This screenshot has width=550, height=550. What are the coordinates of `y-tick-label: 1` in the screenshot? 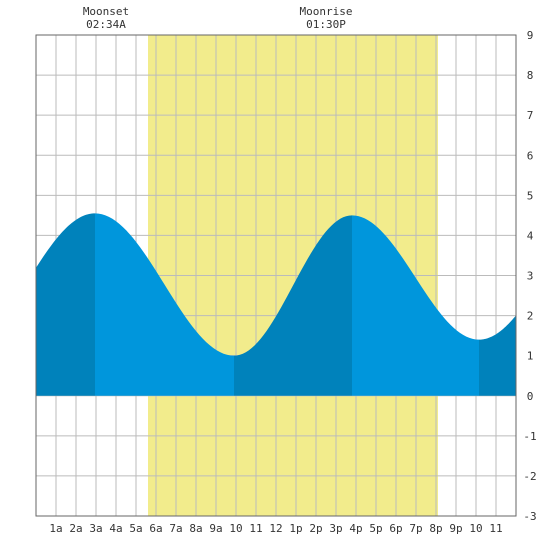 It's located at (530, 356).